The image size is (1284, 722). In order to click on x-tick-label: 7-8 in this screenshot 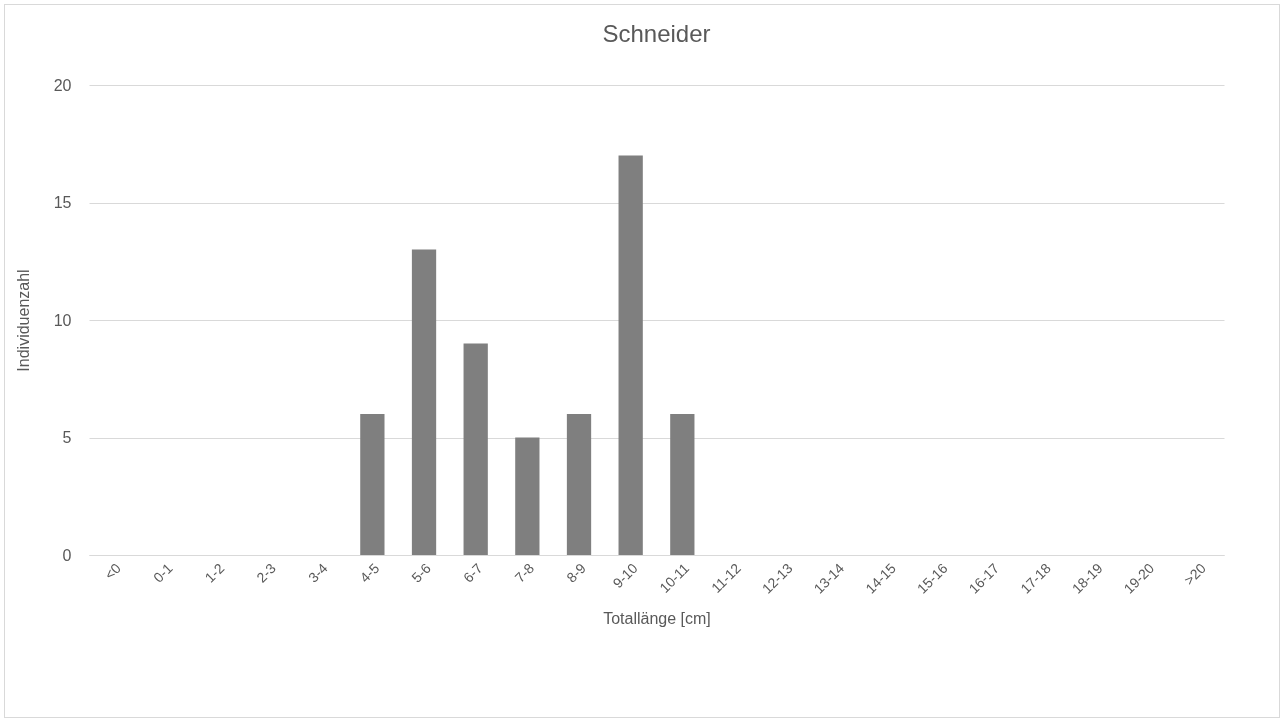, I will do `click(524, 572)`.